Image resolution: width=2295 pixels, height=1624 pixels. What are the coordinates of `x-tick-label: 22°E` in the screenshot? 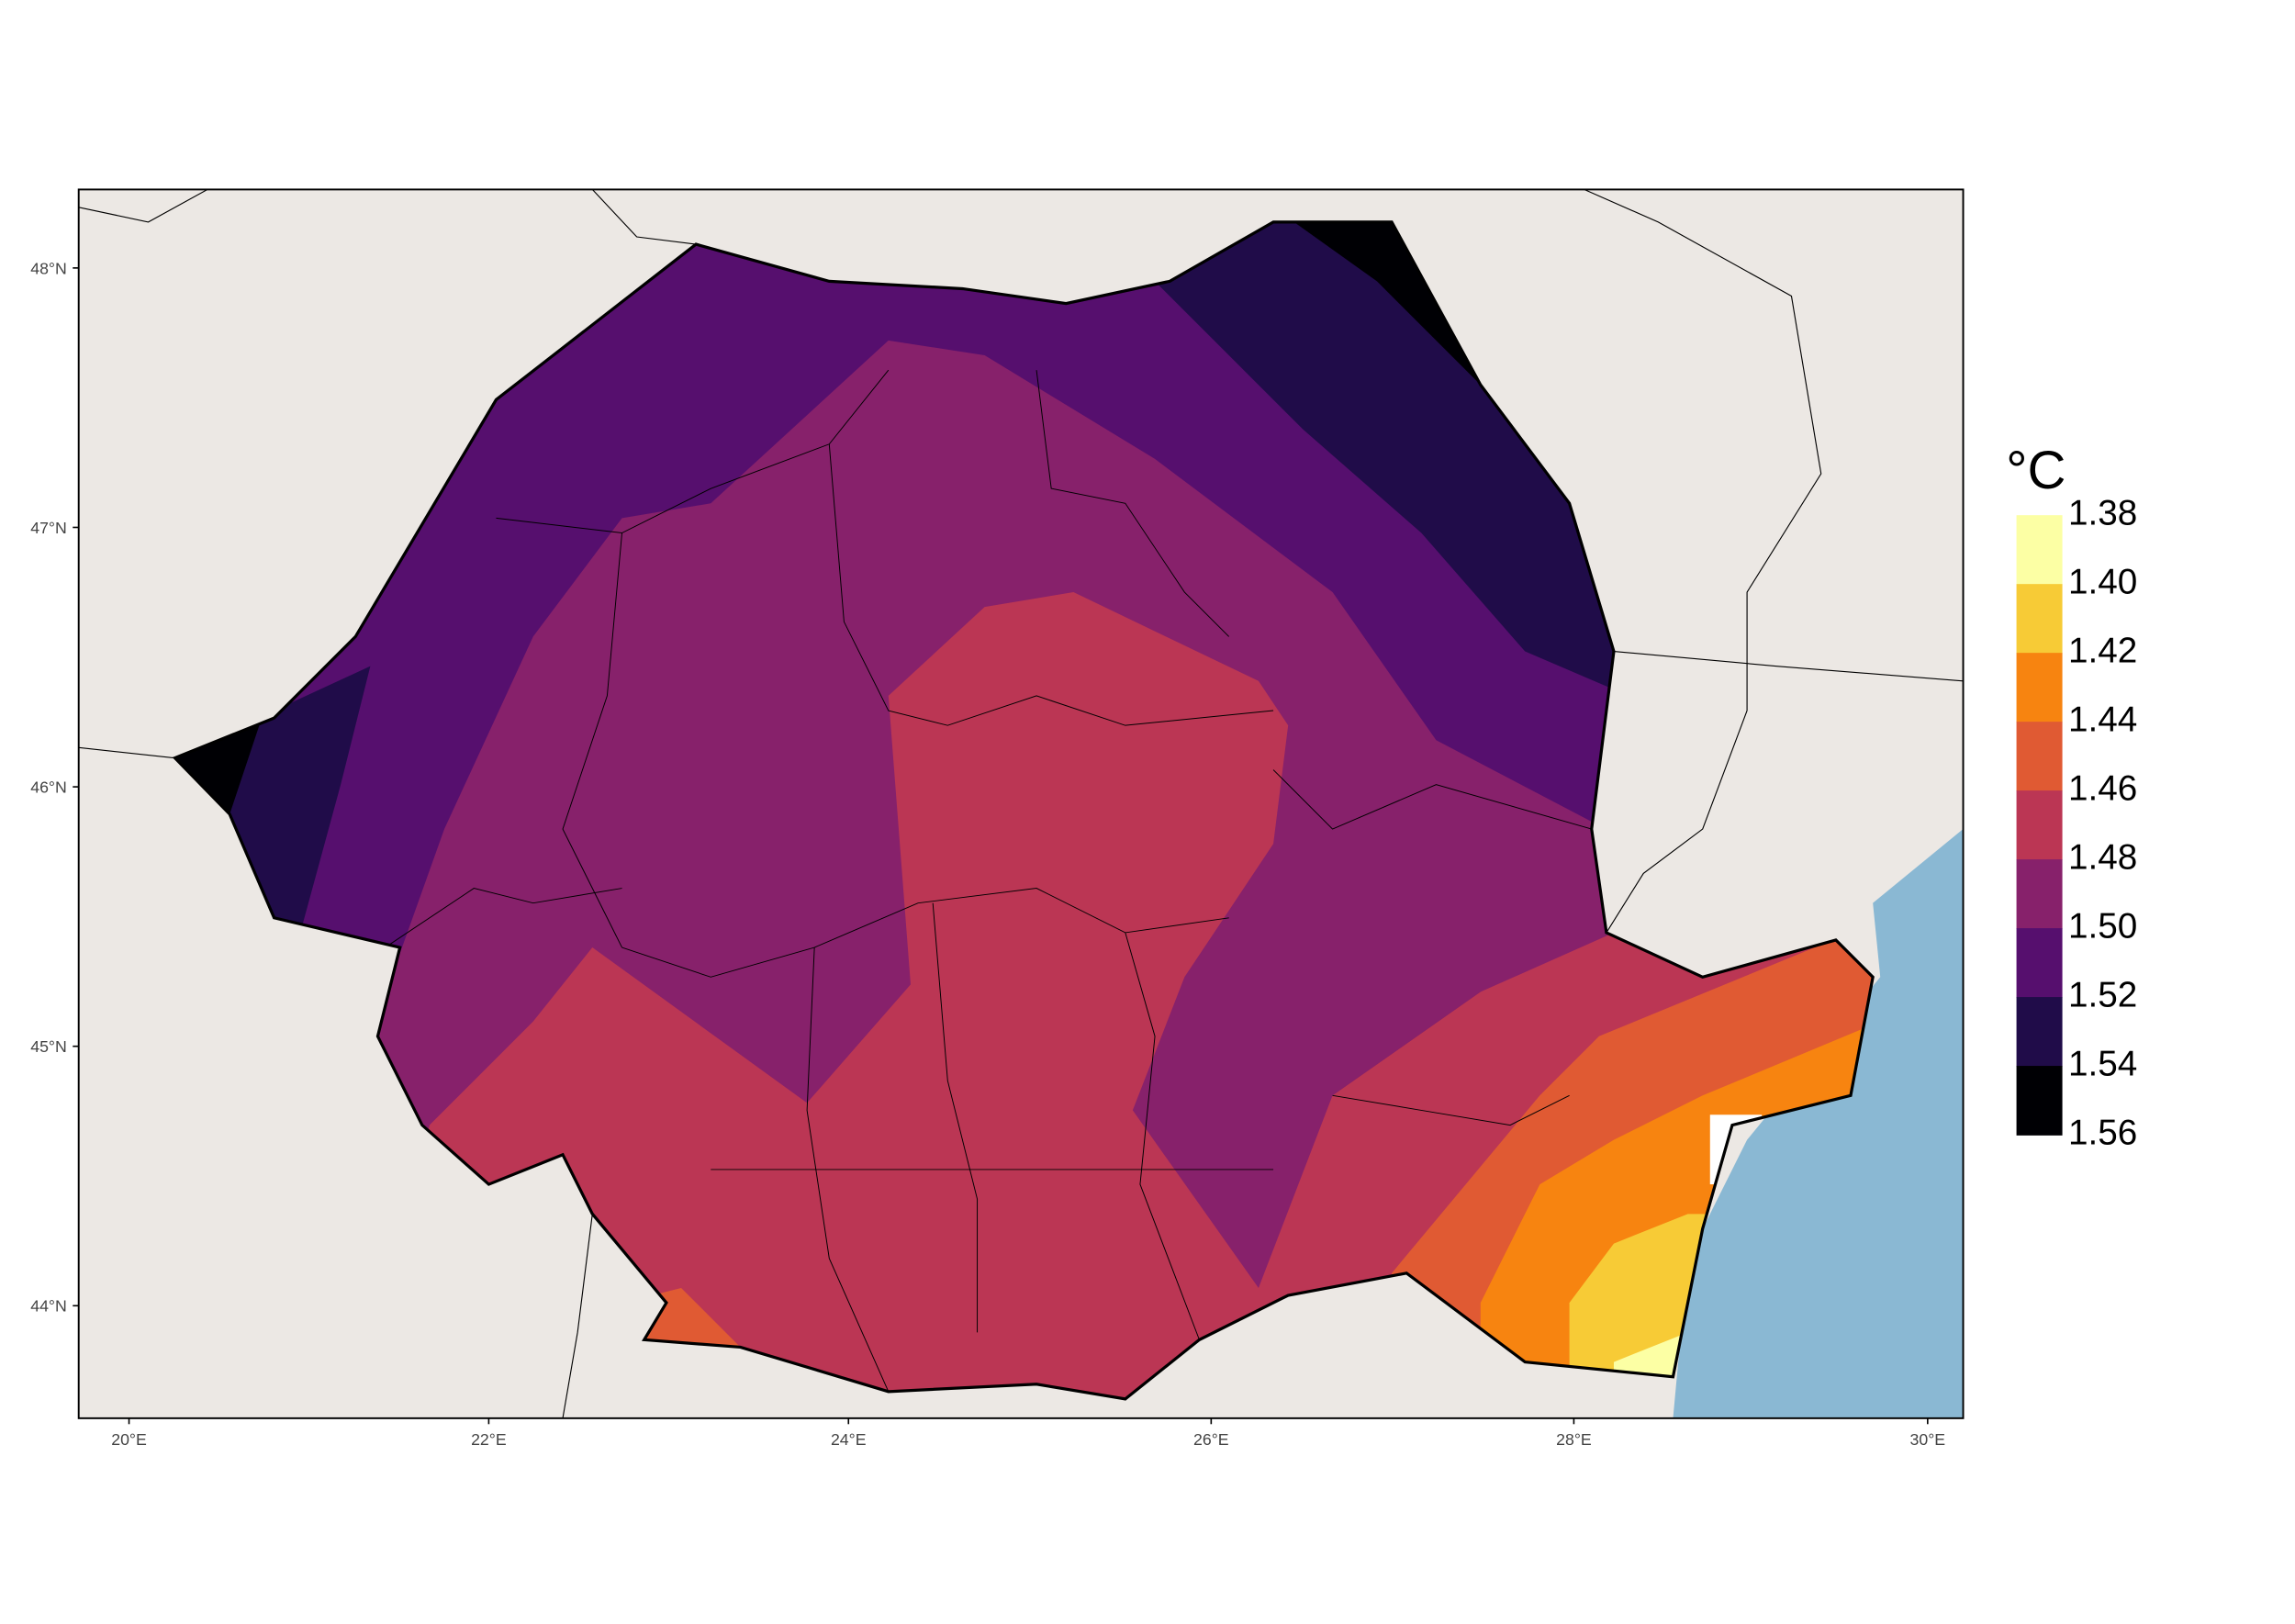 It's located at (489, 1439).